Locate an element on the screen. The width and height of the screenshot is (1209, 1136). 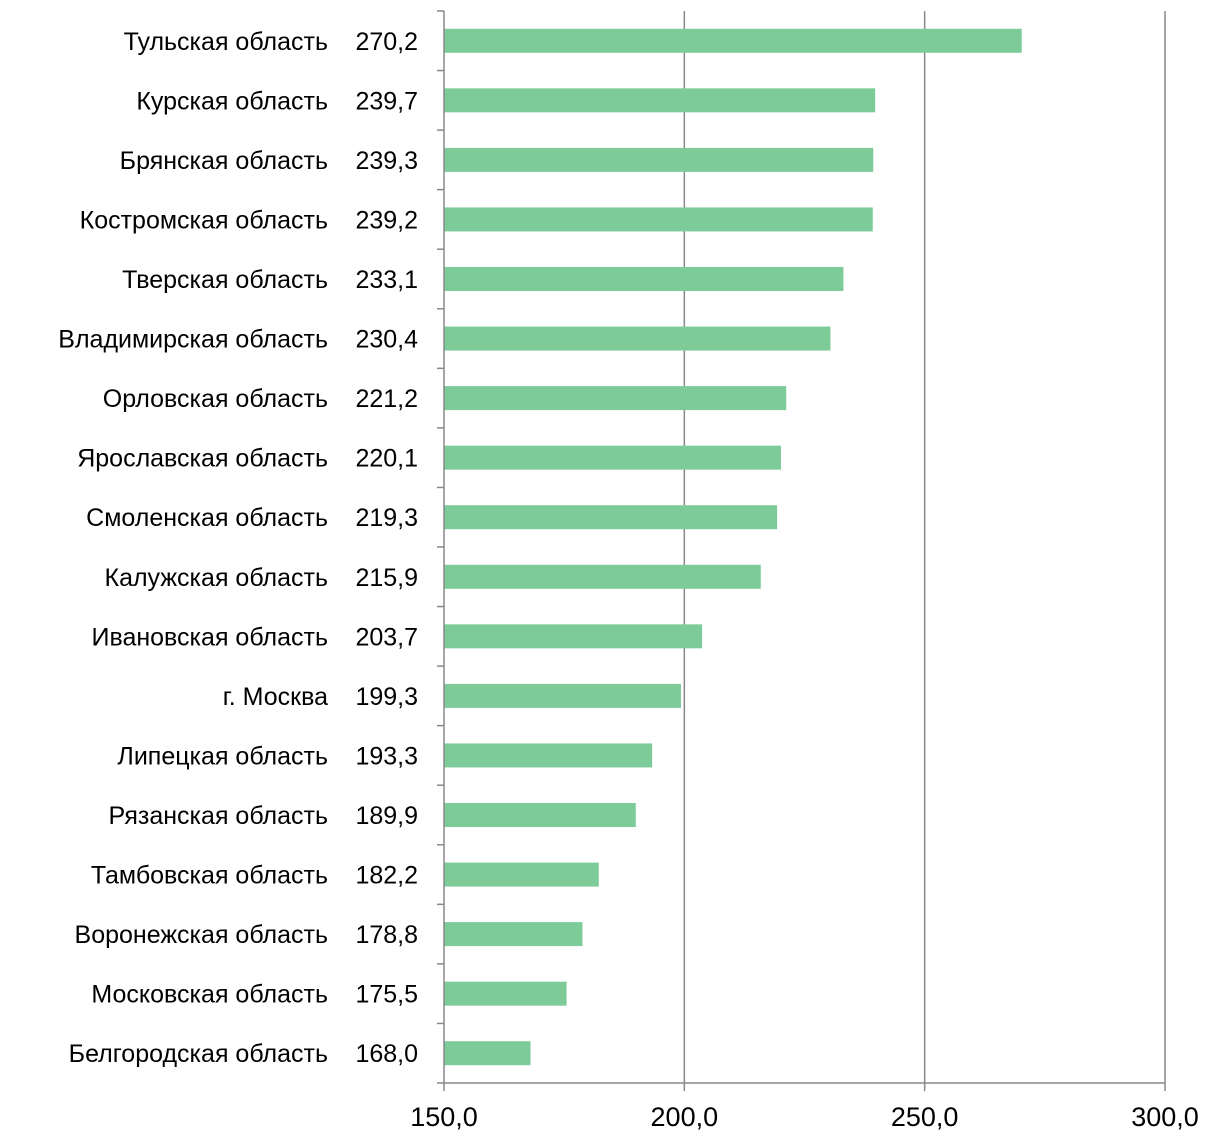
value-label: 215,9 is located at coordinates (386, 578).